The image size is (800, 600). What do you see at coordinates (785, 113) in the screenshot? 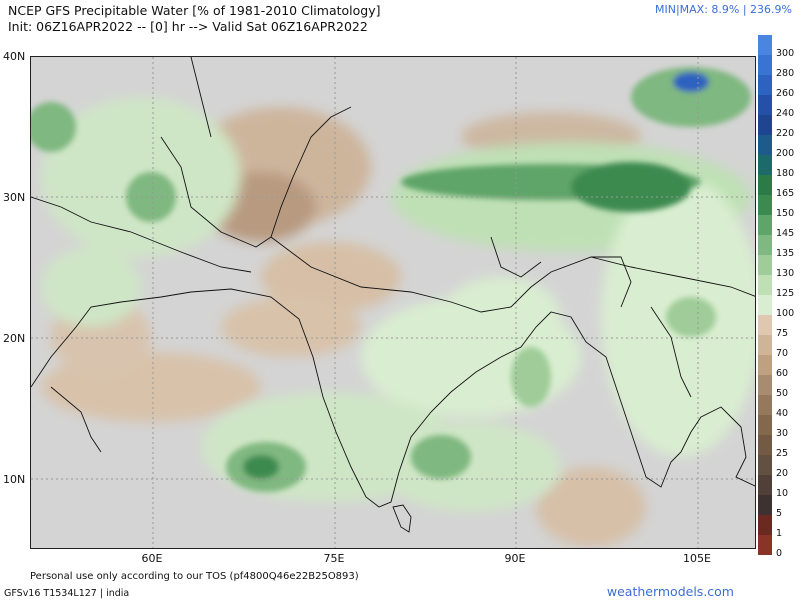
I see `colorbar-label: 240` at bounding box center [785, 113].